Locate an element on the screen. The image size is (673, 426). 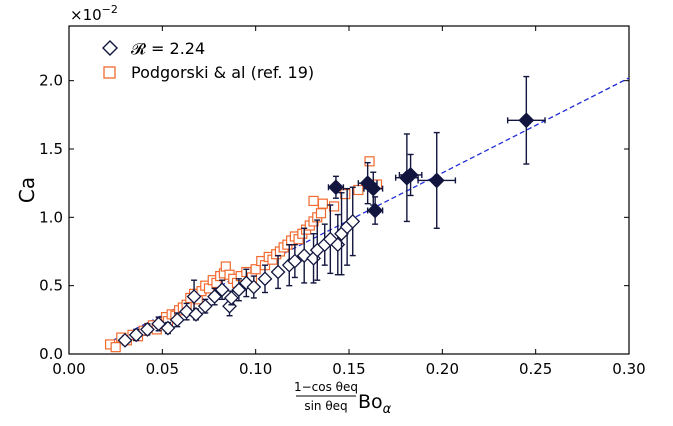
y-tick-label: 1.0 is located at coordinates (51, 217).